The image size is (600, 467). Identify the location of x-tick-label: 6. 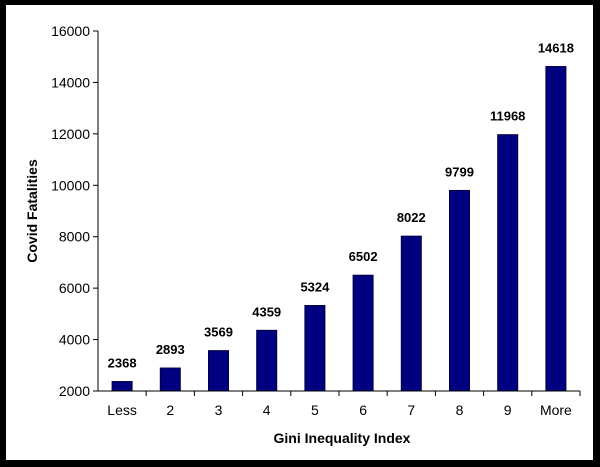
(363, 410).